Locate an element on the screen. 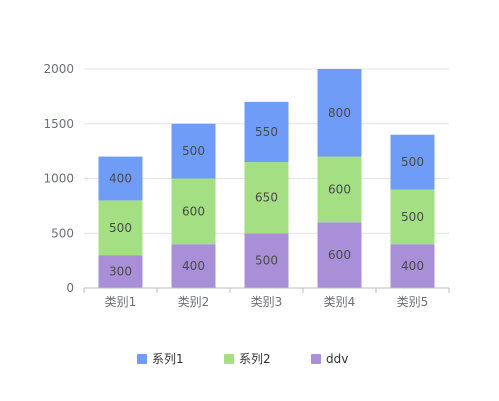 The height and width of the screenshot is (401, 499). x-tick-label: 类别3 is located at coordinates (267, 302).